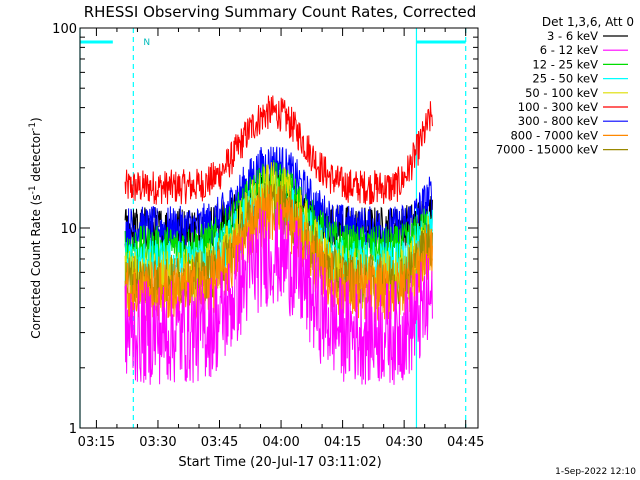 The image size is (640, 480). Describe the element at coordinates (342, 442) in the screenshot. I see `x-tick-label-4: 04:15` at that location.